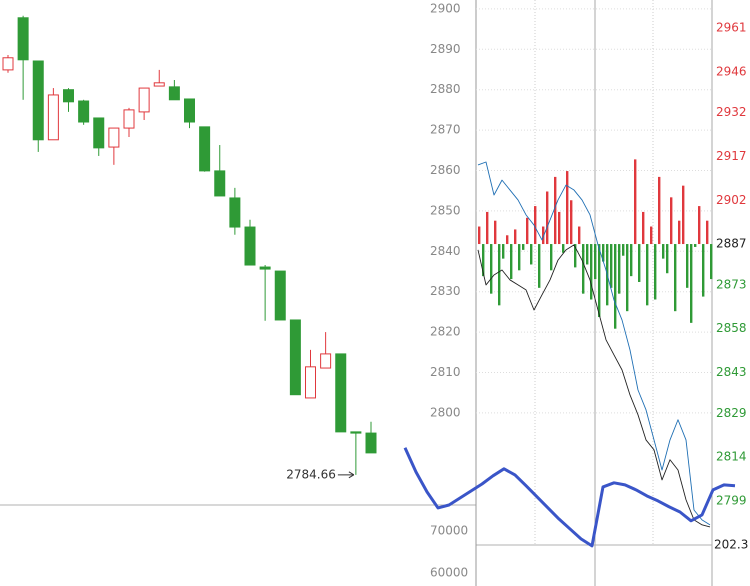 This screenshot has width=750, height=586. Describe the element at coordinates (445, 49) in the screenshot. I see `y-tick-label: 2890` at that location.